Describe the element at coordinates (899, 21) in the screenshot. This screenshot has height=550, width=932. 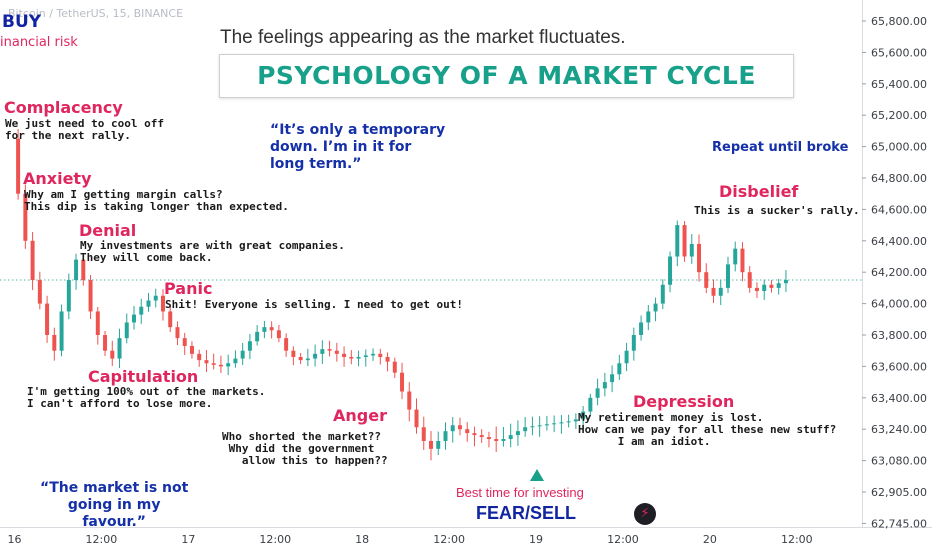
I see `price-tick-label: 65,800.00` at that location.